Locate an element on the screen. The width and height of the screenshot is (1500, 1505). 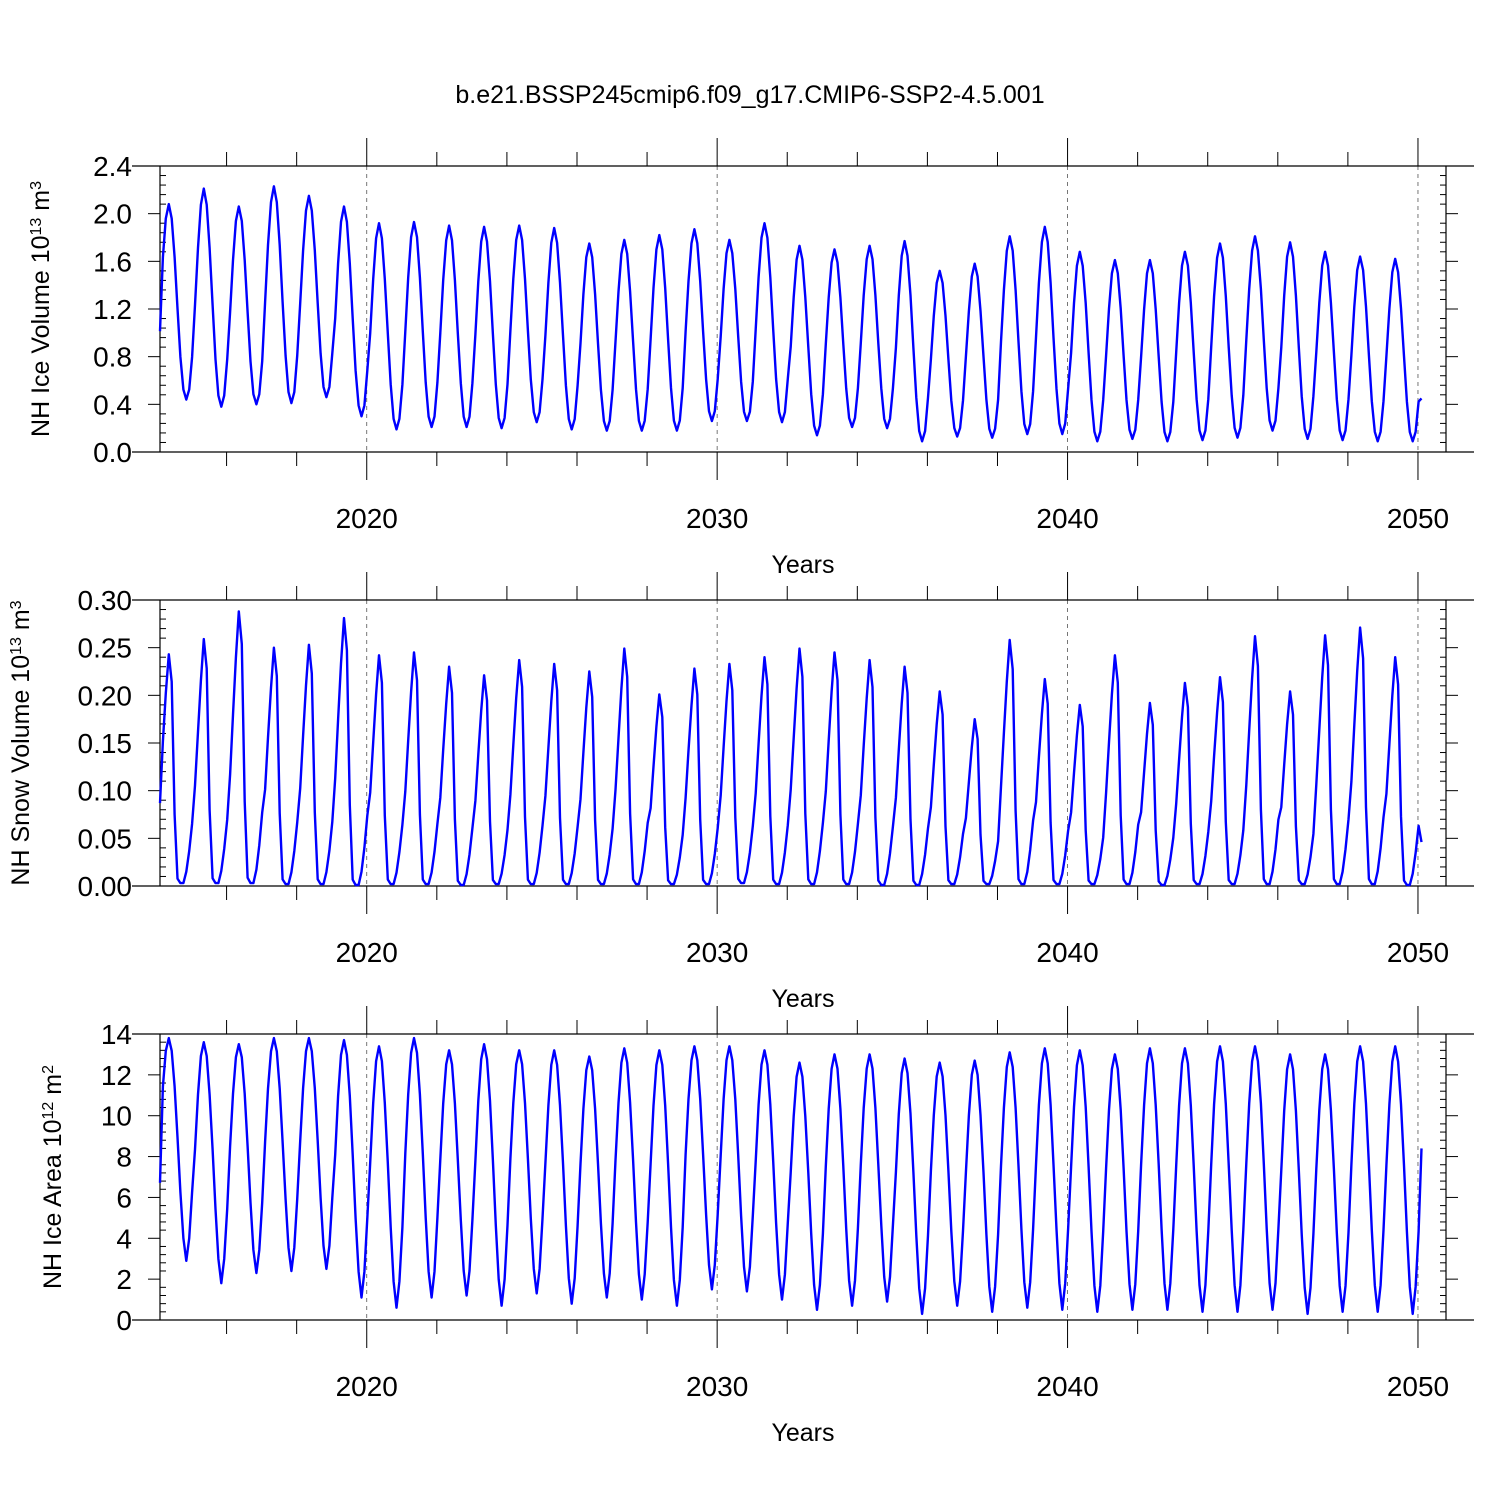
y-tick-label: 0.15 is located at coordinates (105, 743).